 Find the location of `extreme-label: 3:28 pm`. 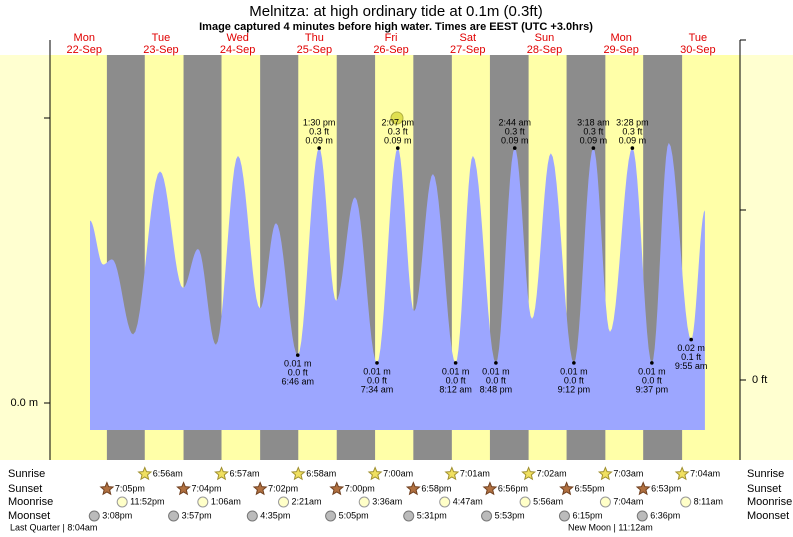

extreme-label: 3:28 pm is located at coordinates (632, 122).